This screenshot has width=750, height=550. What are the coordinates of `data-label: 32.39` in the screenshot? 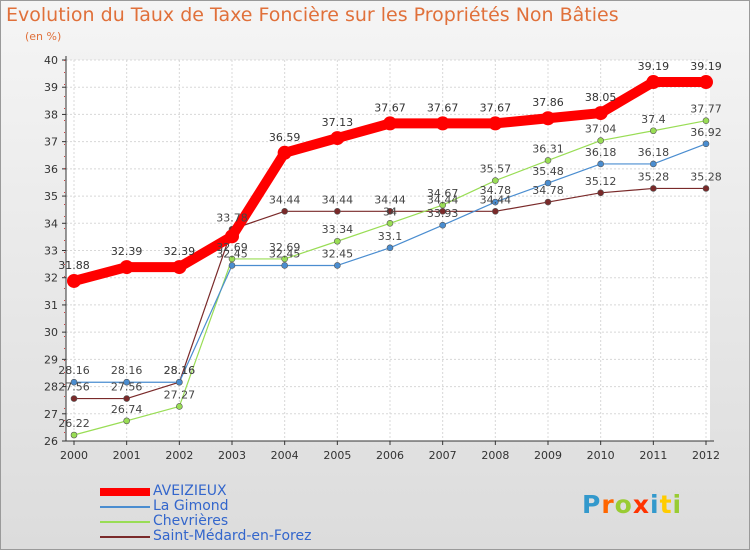 It's located at (127, 251).